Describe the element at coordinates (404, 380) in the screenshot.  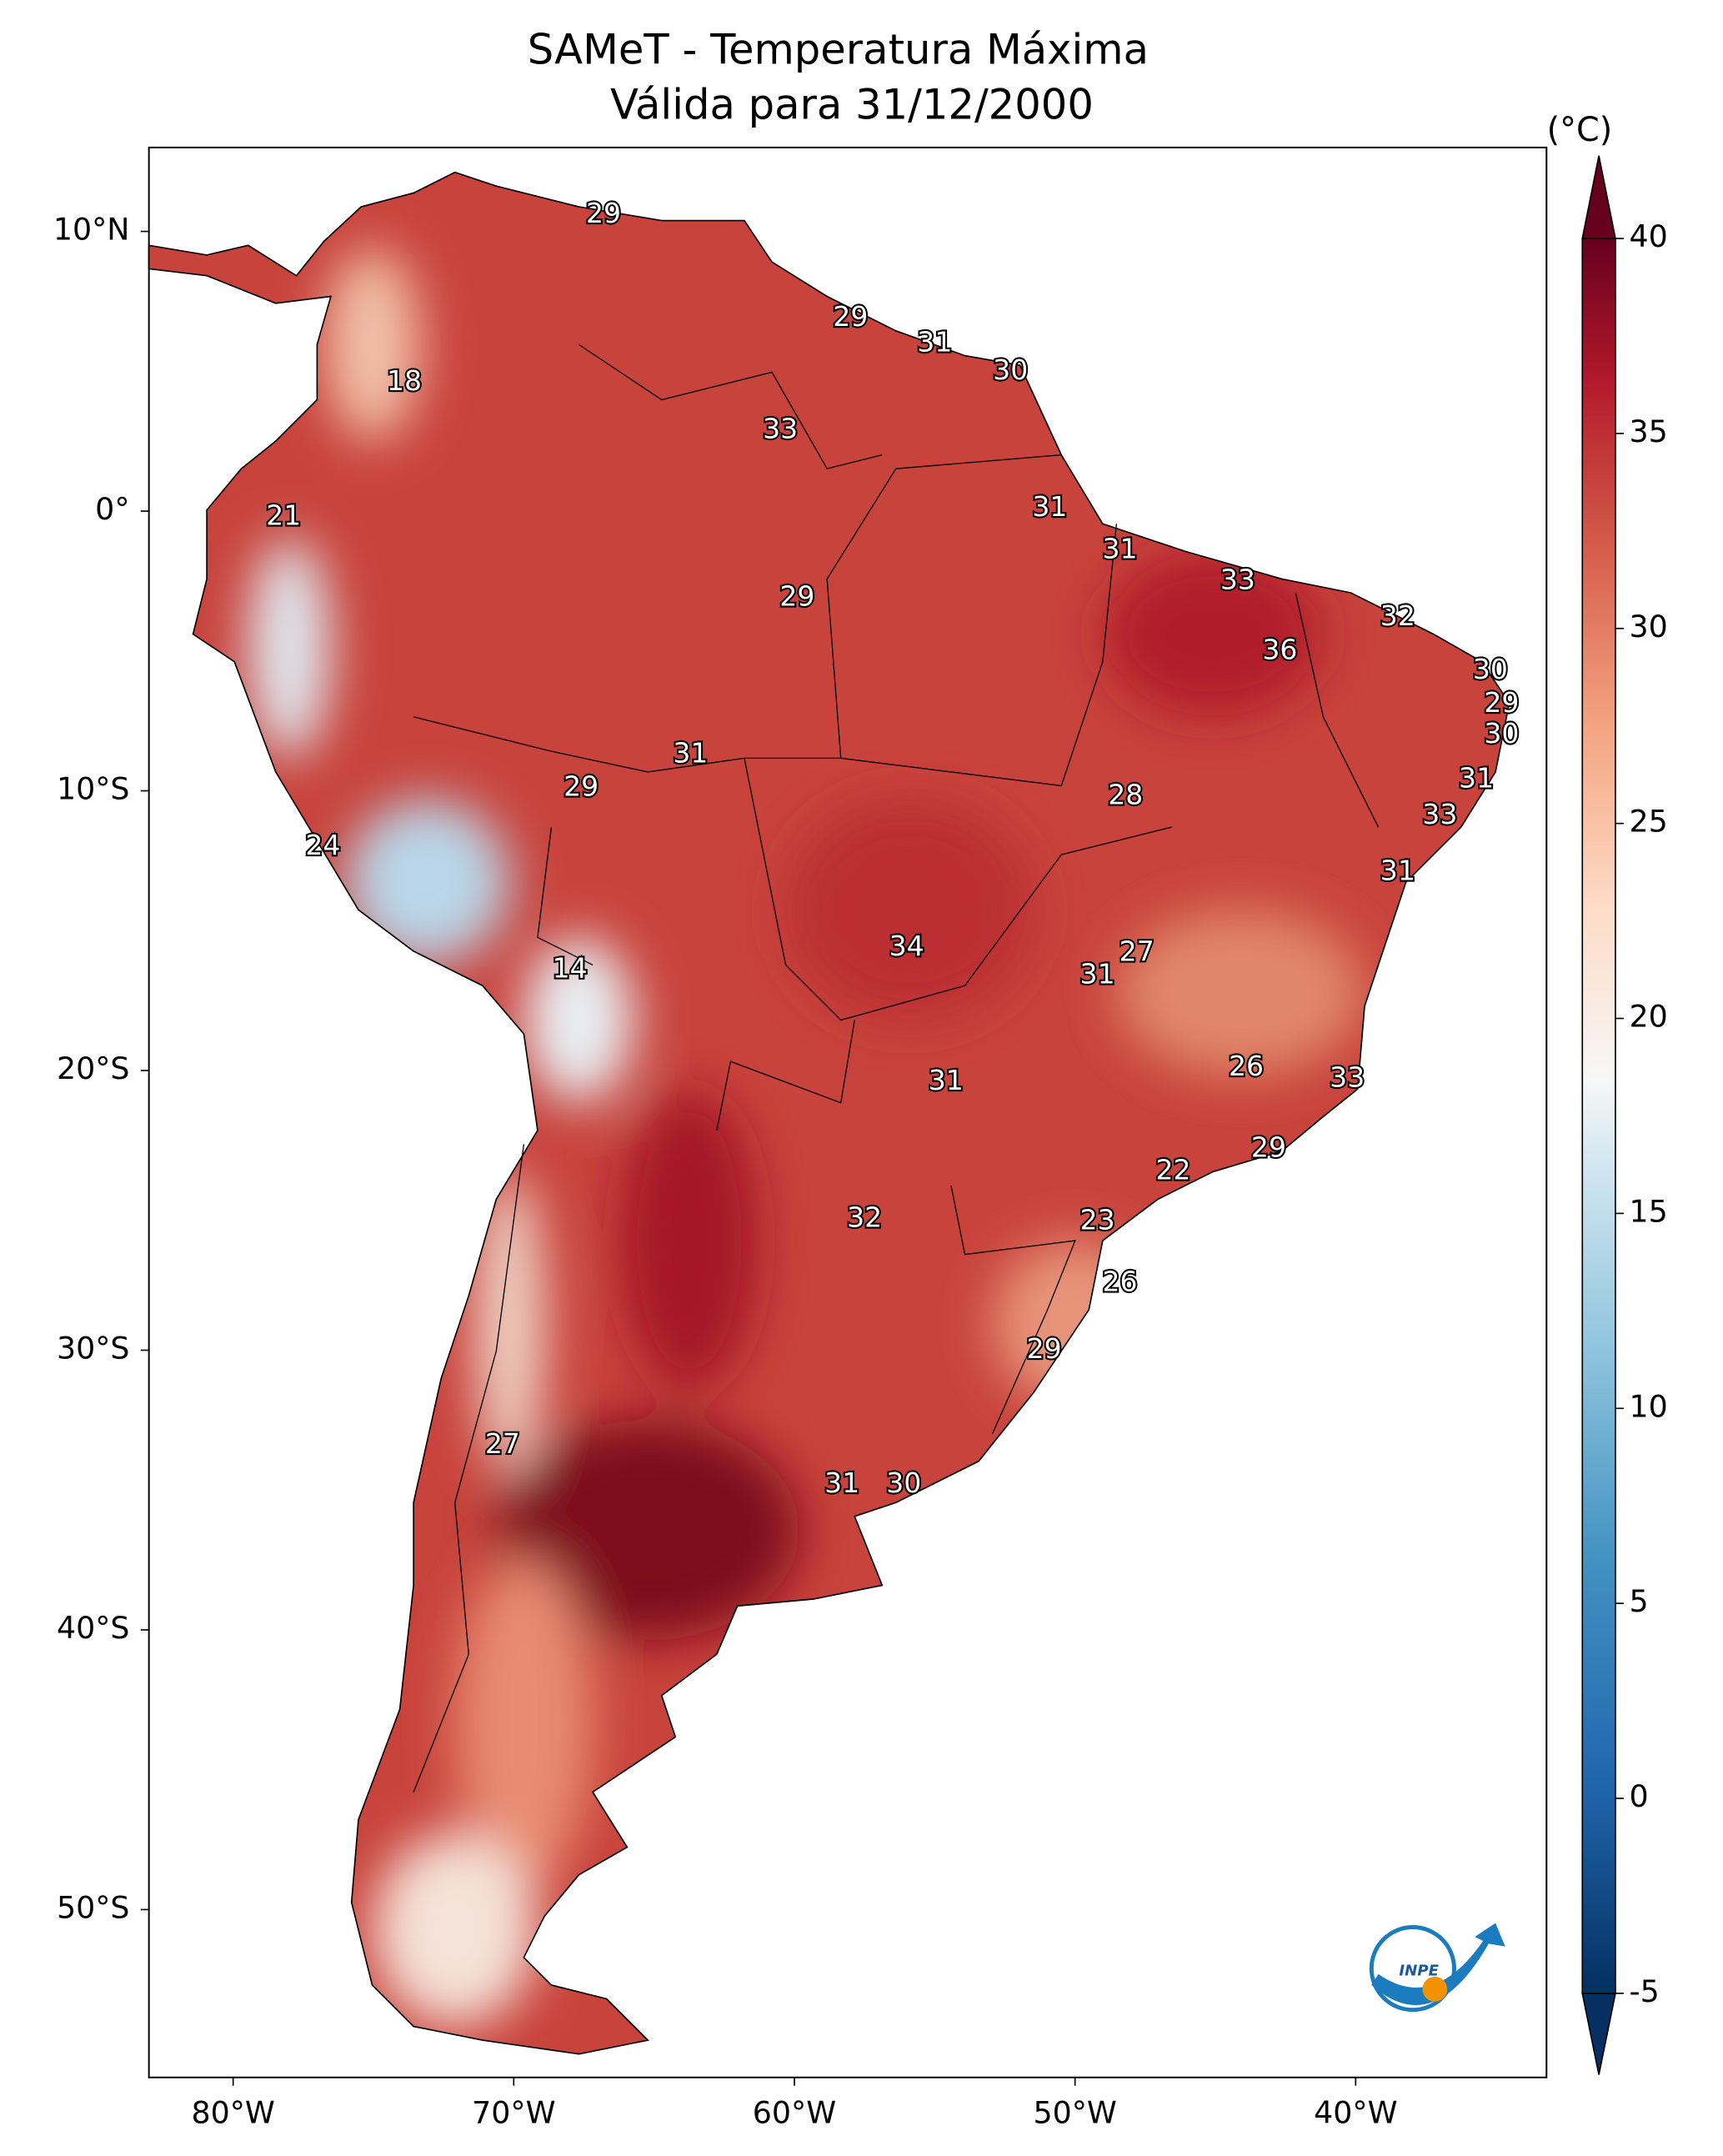
I see `temperature-label: 18` at that location.